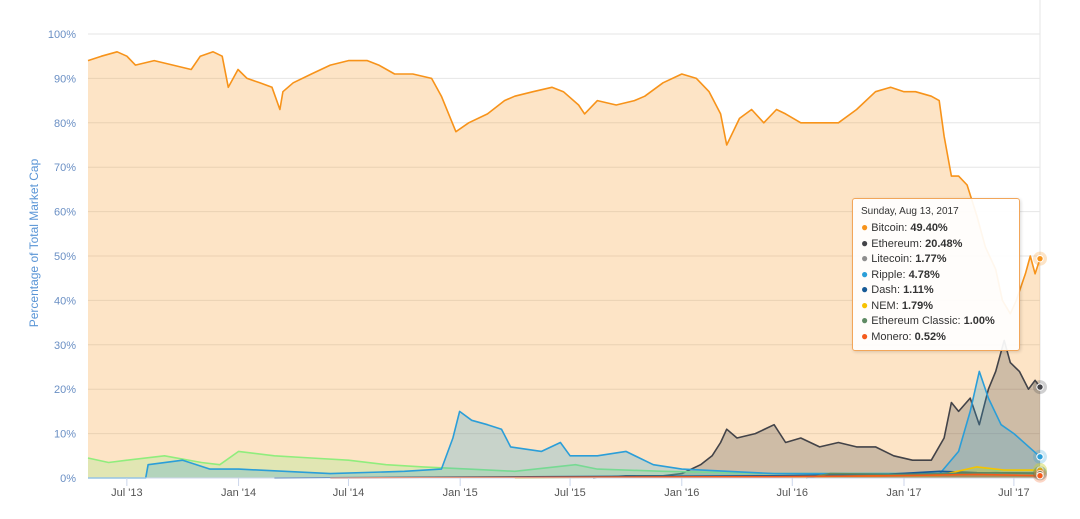 Image resolution: width=1080 pixels, height=519 pixels. What do you see at coordinates (883, 305) in the screenshot?
I see `tooltip-series-name: NEM` at bounding box center [883, 305].